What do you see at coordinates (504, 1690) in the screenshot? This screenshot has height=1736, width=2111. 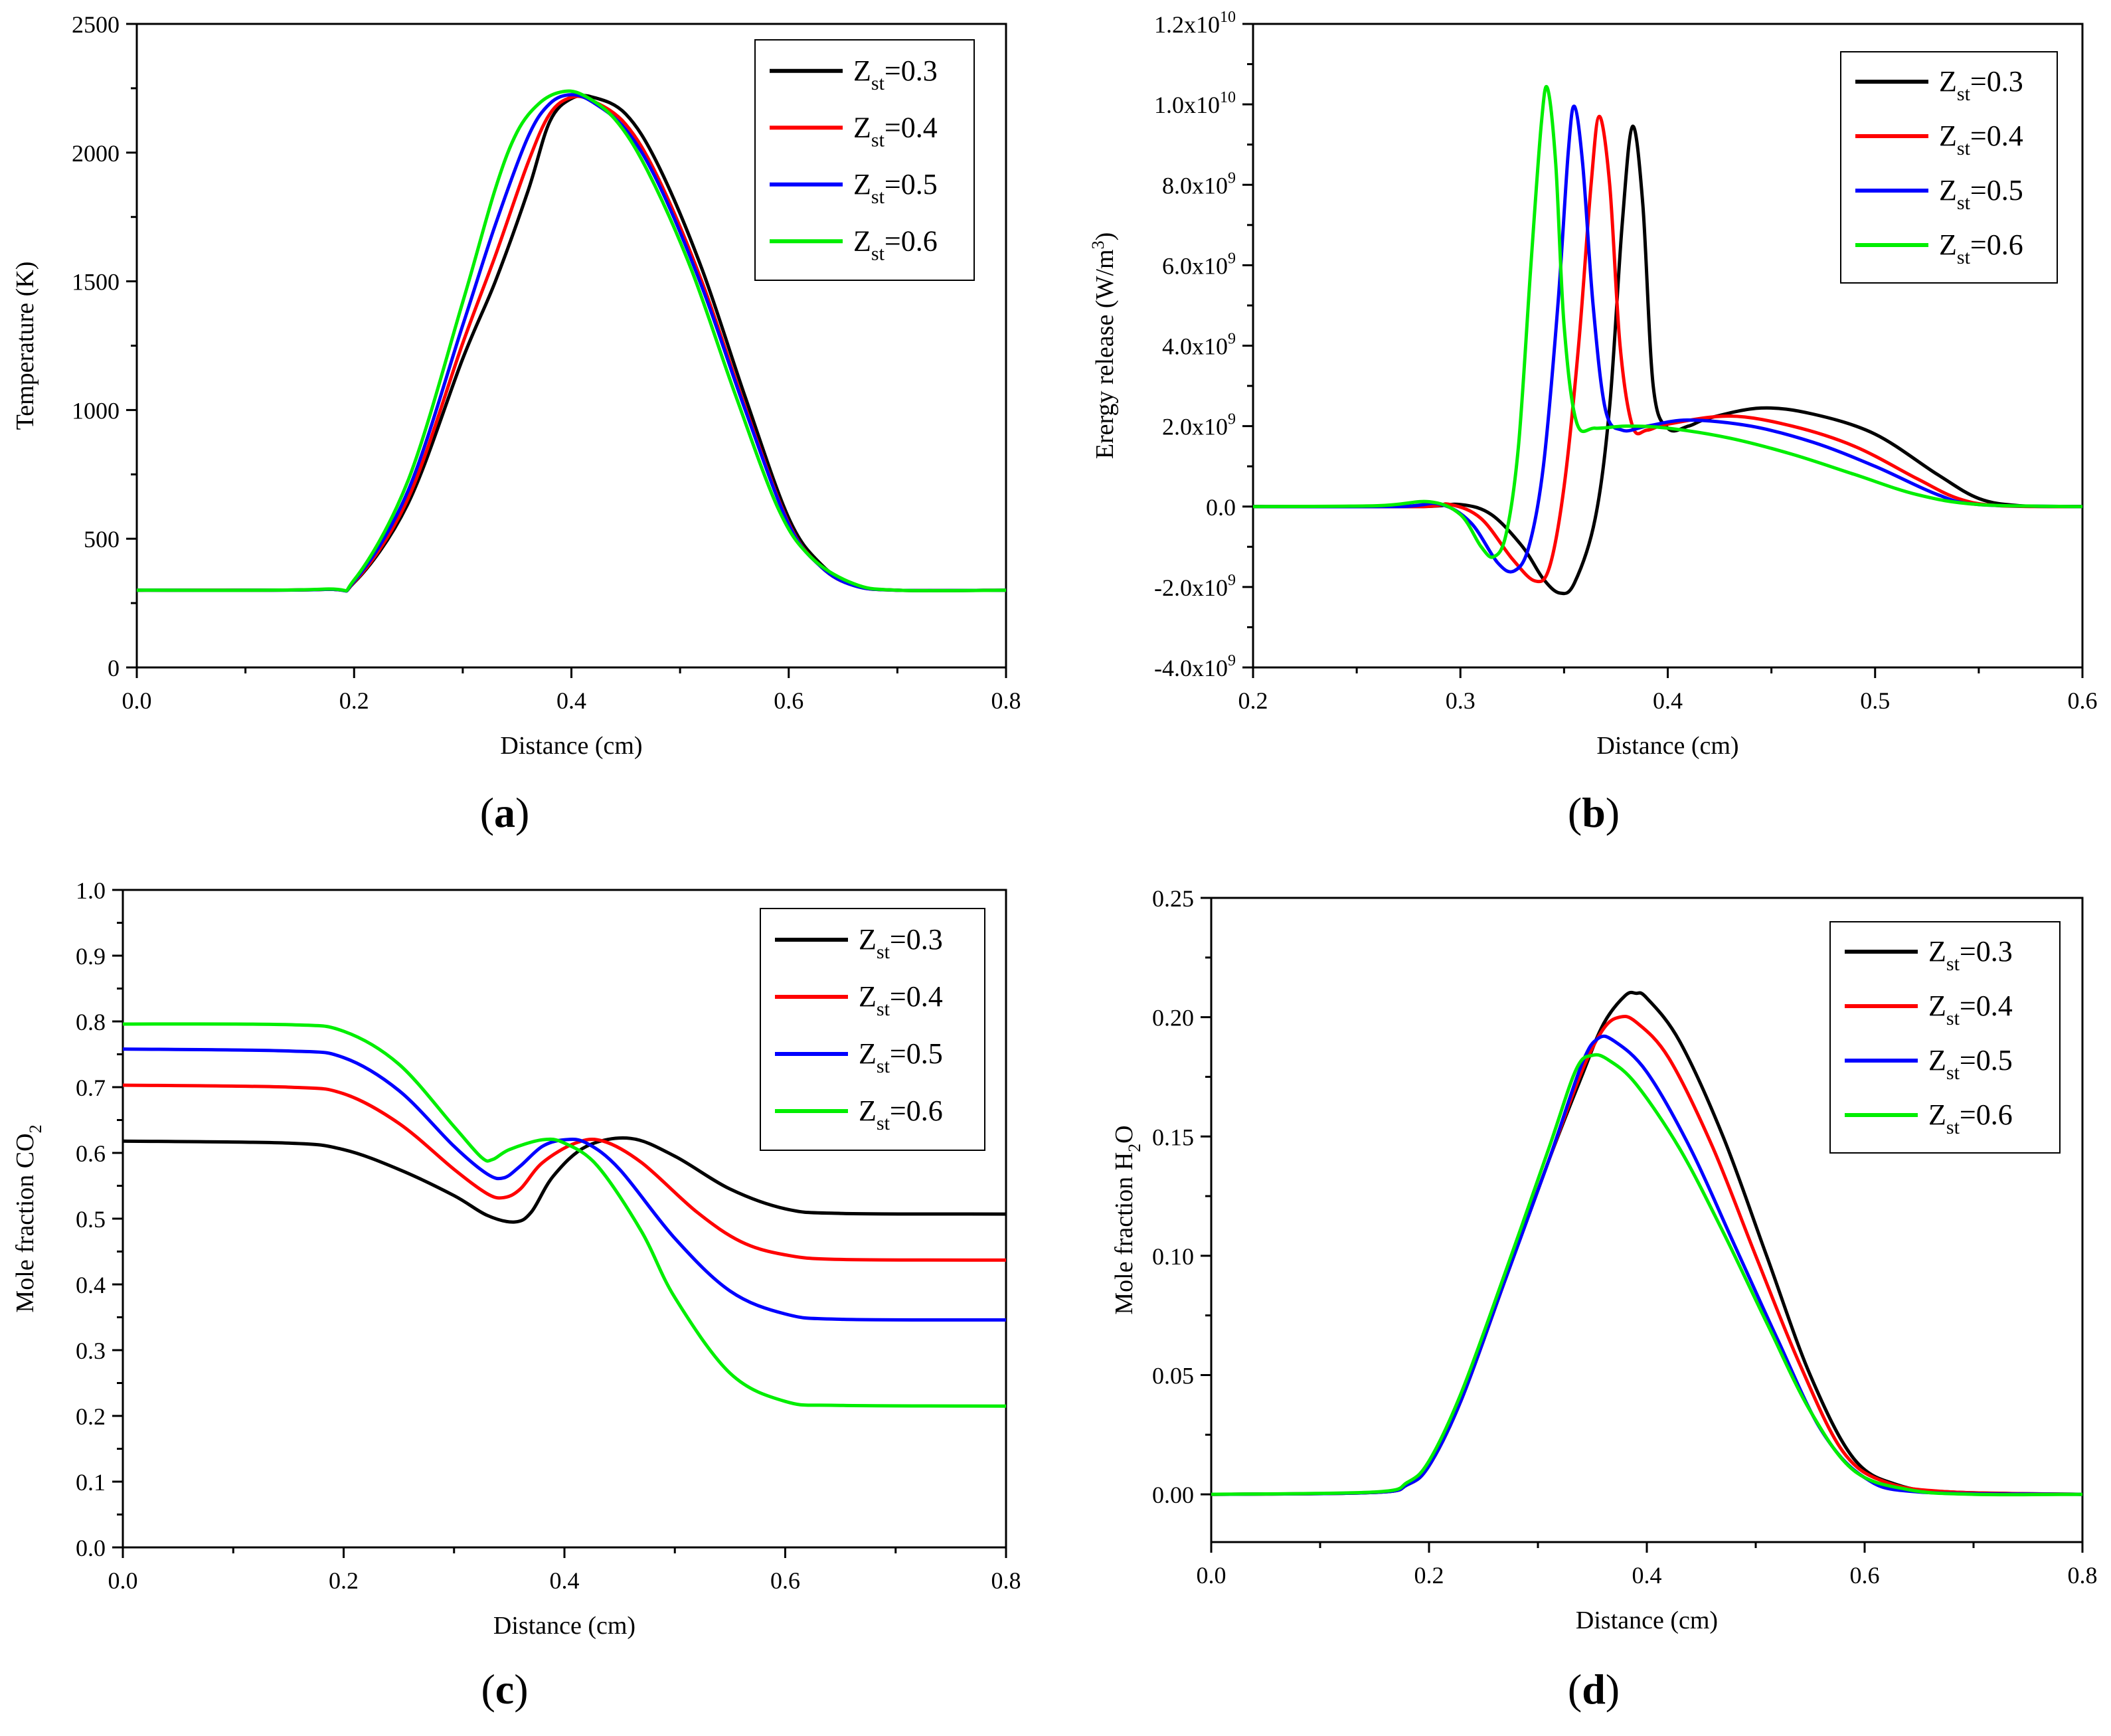 I see `caption-letter: c` at bounding box center [504, 1690].